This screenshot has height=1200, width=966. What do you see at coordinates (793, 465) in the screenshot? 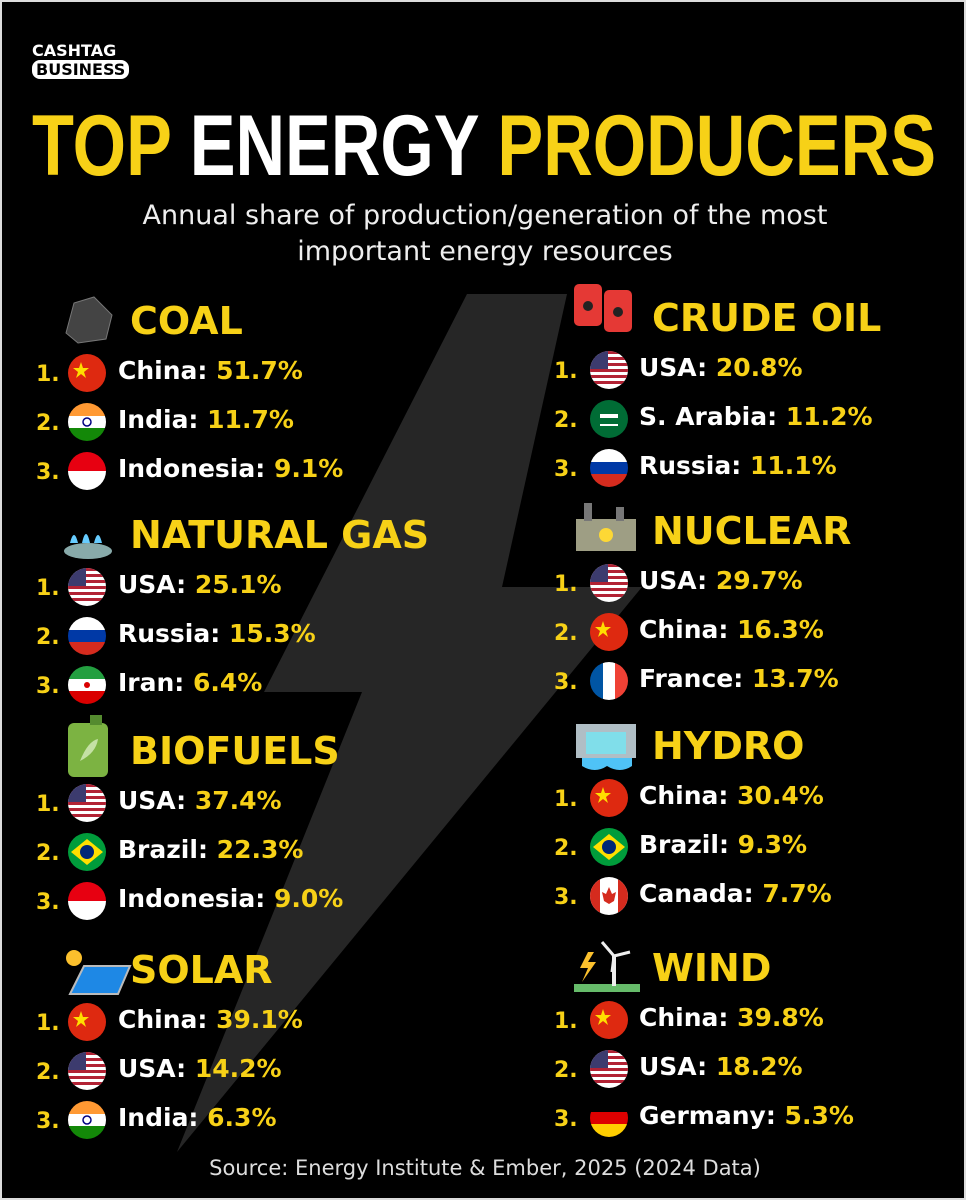
I see `share-value: 11.1%` at bounding box center [793, 465].